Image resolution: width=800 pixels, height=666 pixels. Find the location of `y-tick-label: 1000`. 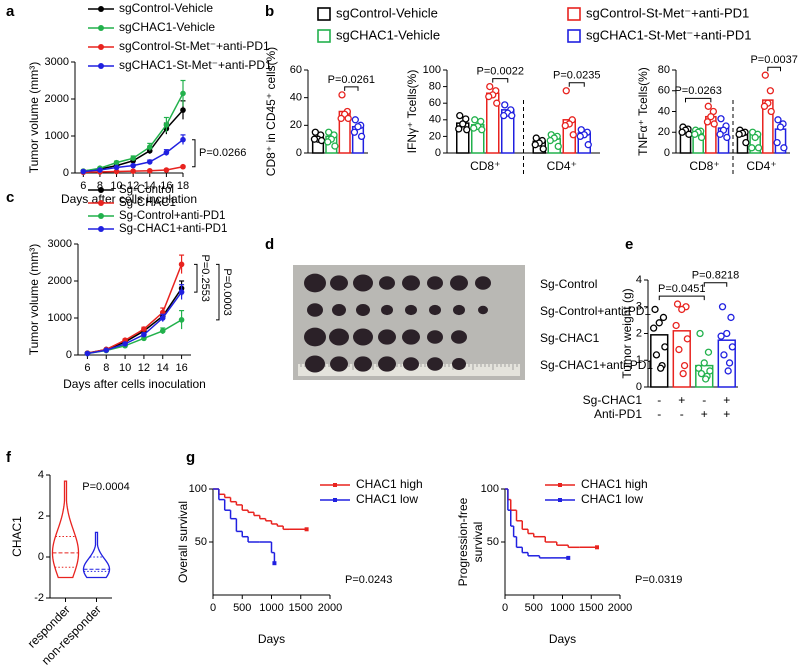

y-tick-label: 1000 is located at coordinates (60, 318).